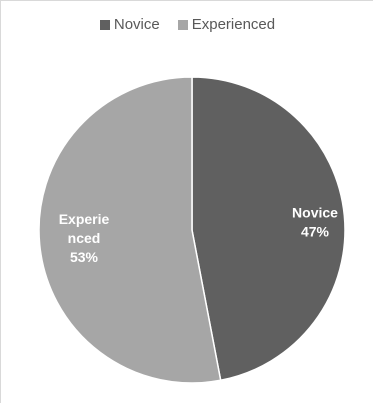 The height and width of the screenshot is (405, 375). Describe the element at coordinates (104, 24) in the screenshot. I see `legend-swatch-novice` at that location.